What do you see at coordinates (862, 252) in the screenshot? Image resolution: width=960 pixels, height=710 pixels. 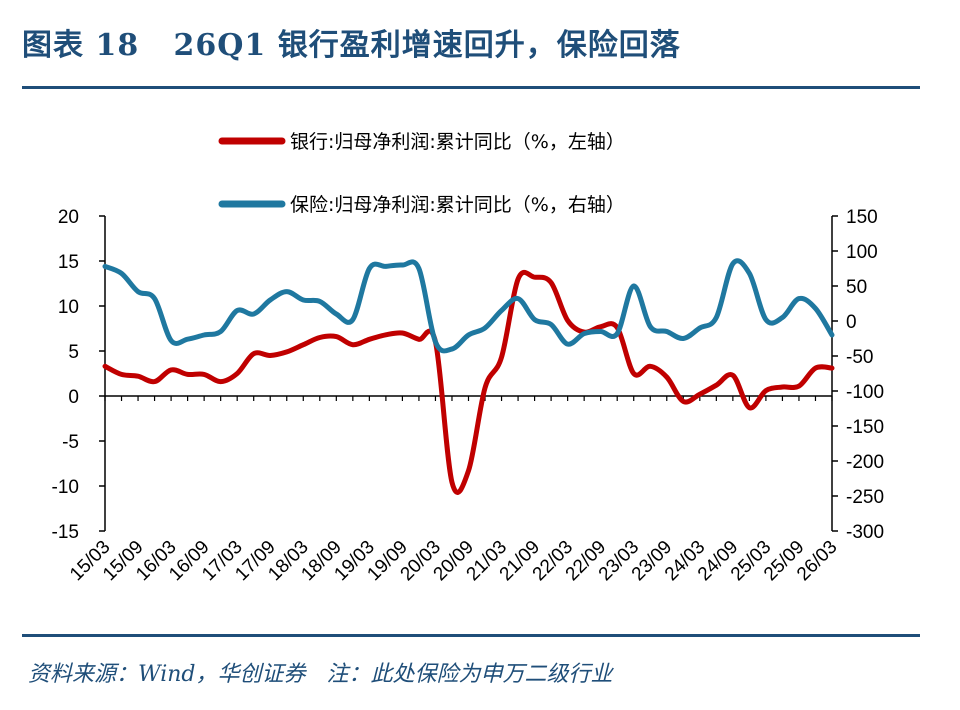 I see `right-tick-label: 100` at bounding box center [862, 252].